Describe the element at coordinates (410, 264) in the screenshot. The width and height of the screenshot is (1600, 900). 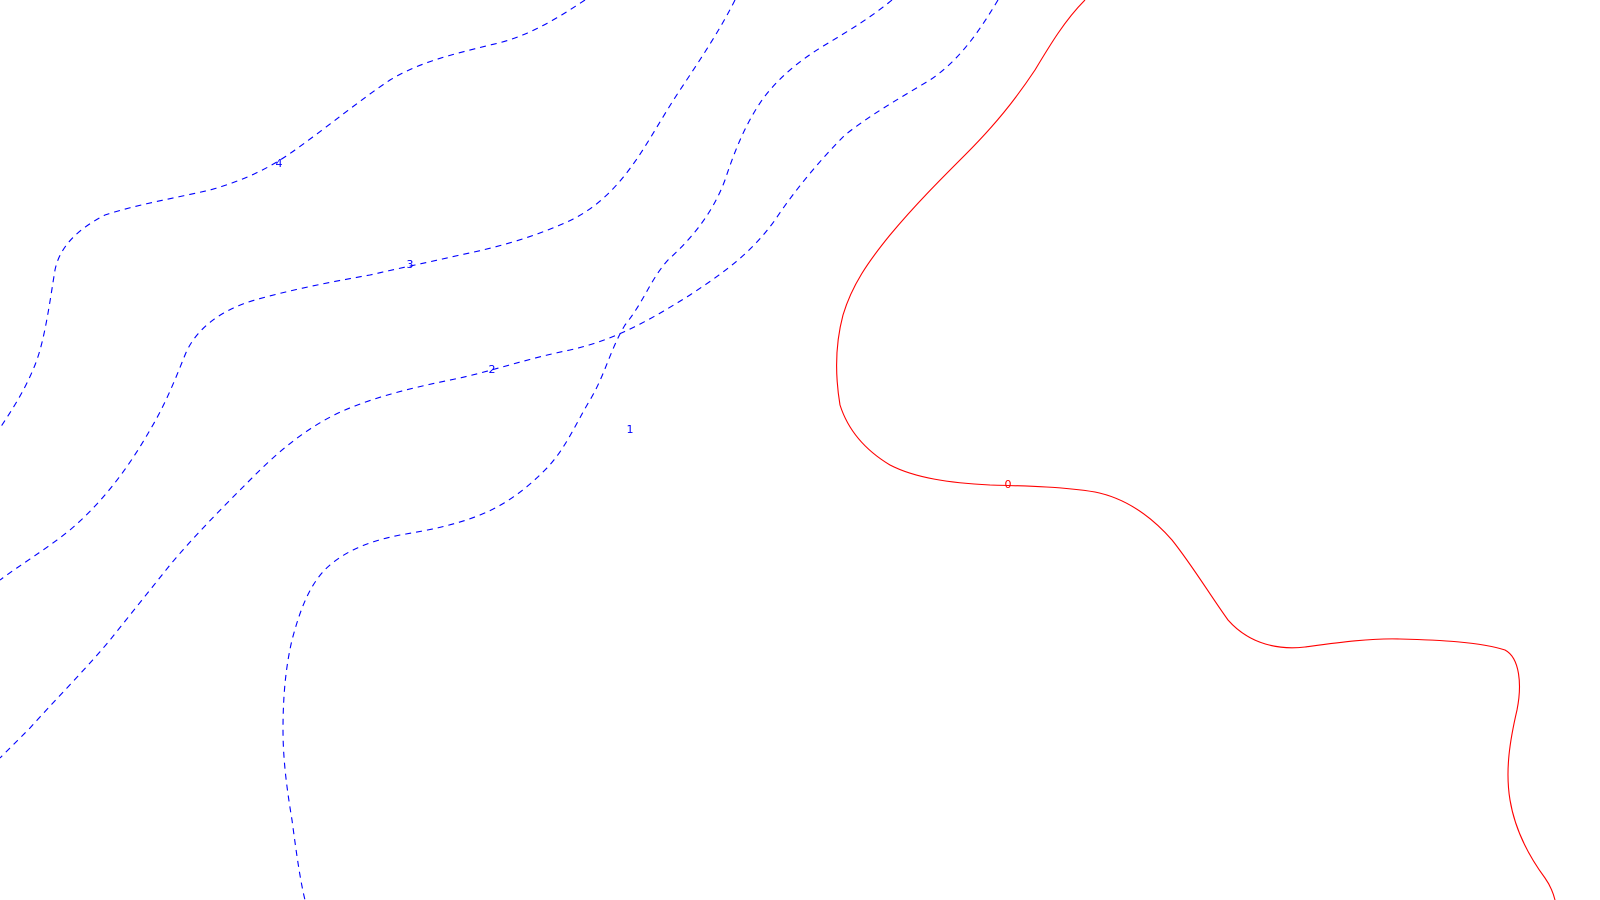
I see `contour-label-3: 3` at that location.